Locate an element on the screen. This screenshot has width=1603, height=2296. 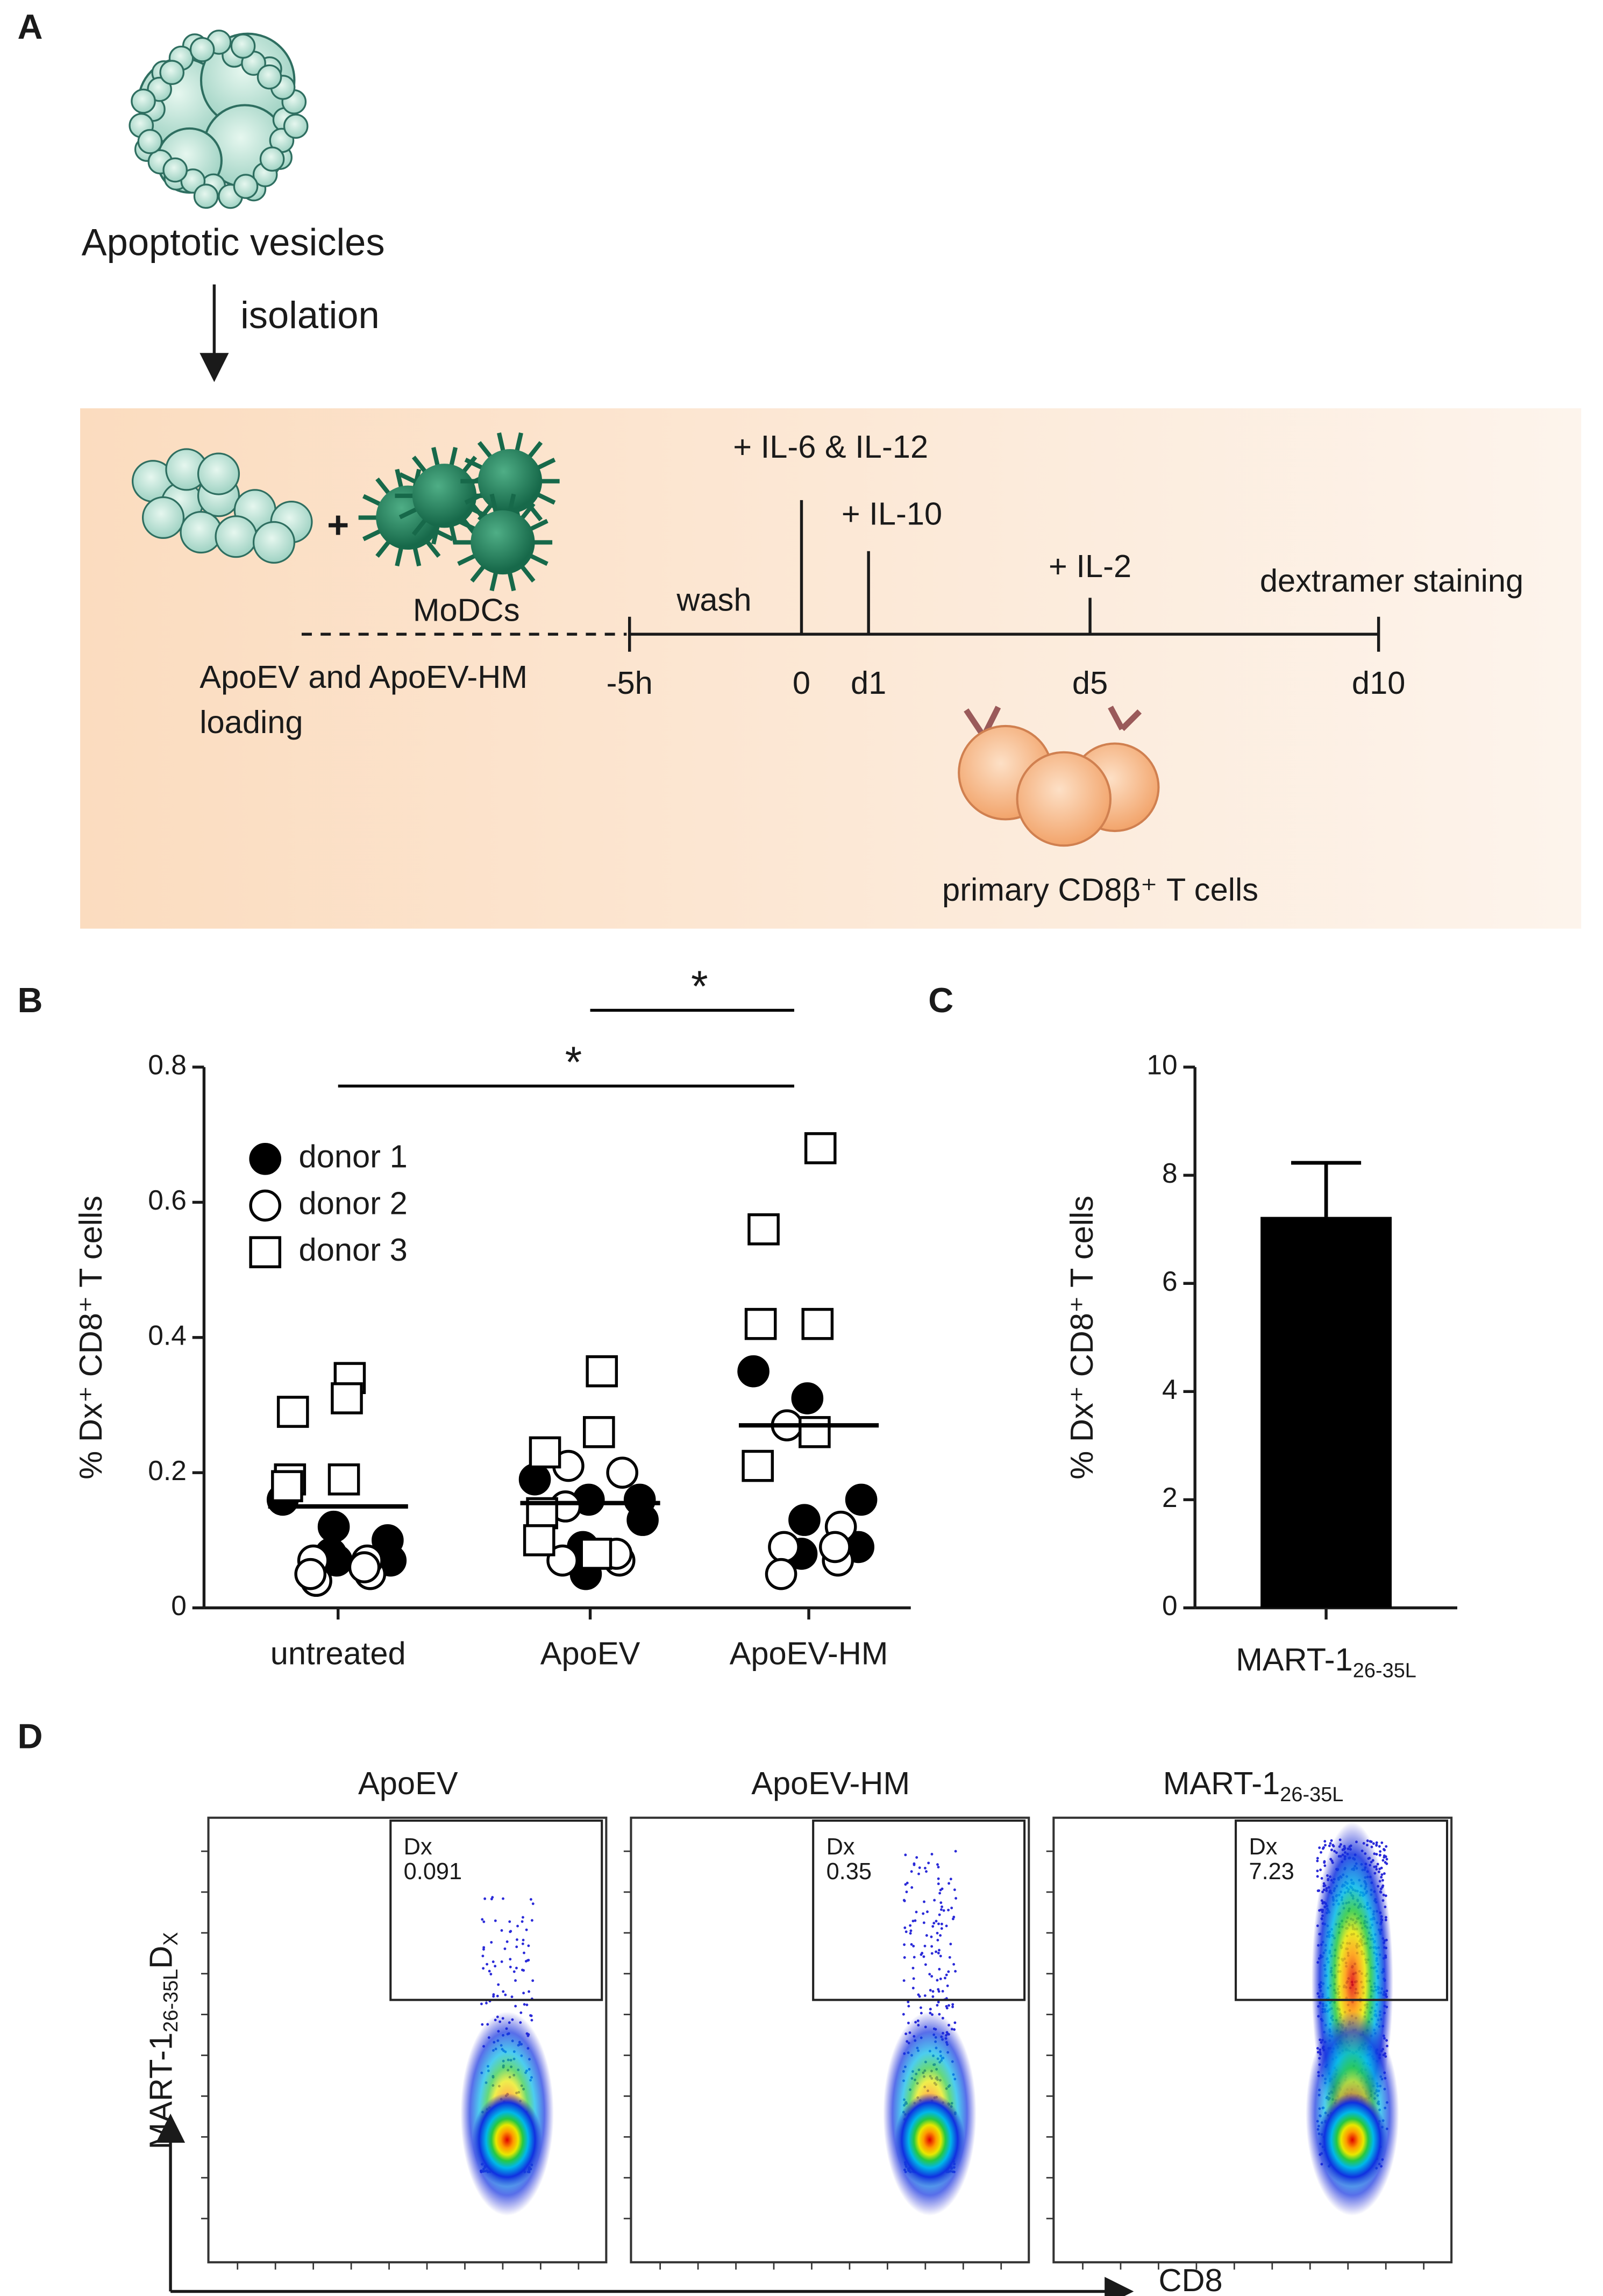
x-tick-label: untreated is located at coordinates (338, 1654).